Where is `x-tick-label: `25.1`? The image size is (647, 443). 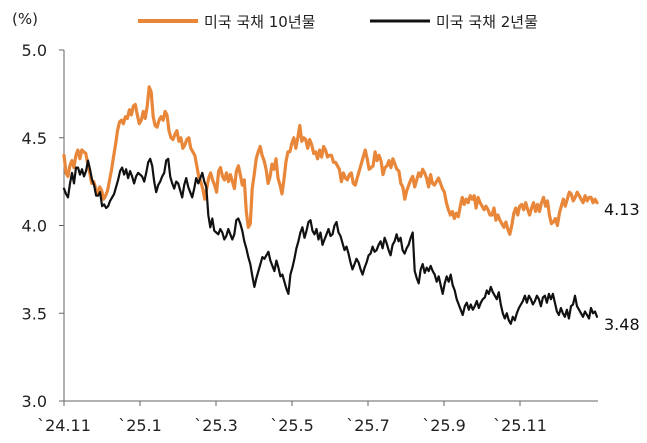
x-tick-label: `25.1 is located at coordinates (140, 425).